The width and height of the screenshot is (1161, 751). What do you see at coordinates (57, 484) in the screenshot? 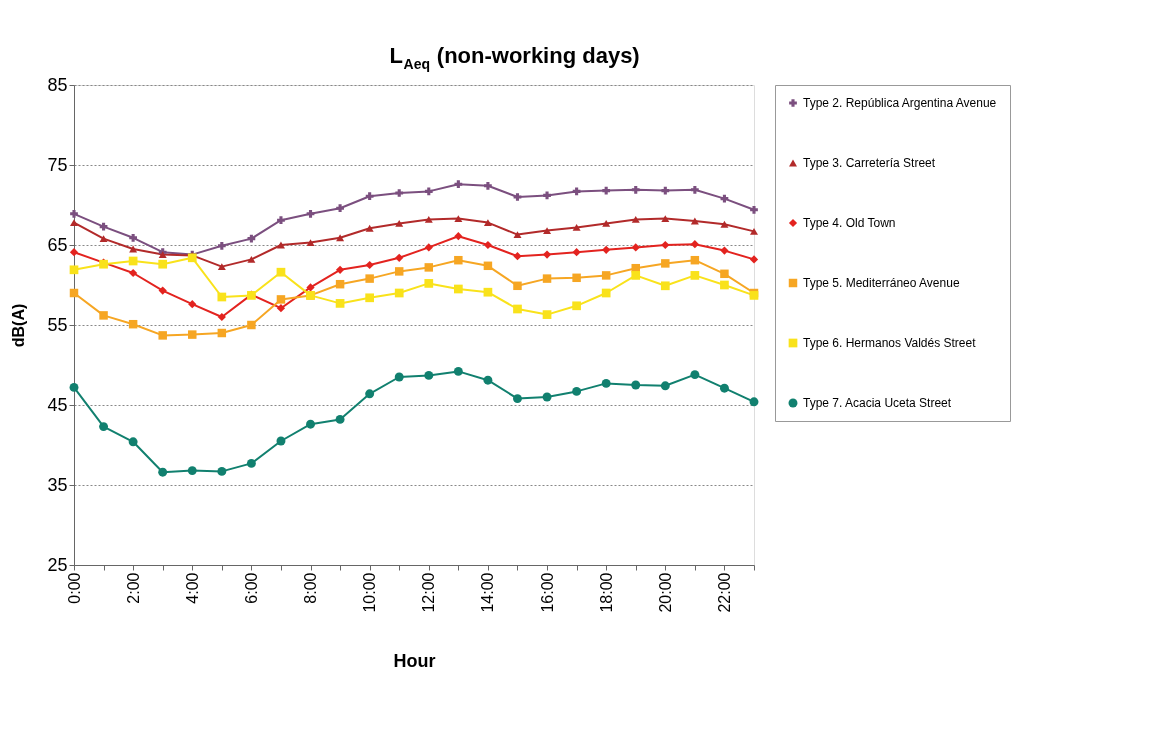
I see `y-tick-label: 35` at bounding box center [57, 484].